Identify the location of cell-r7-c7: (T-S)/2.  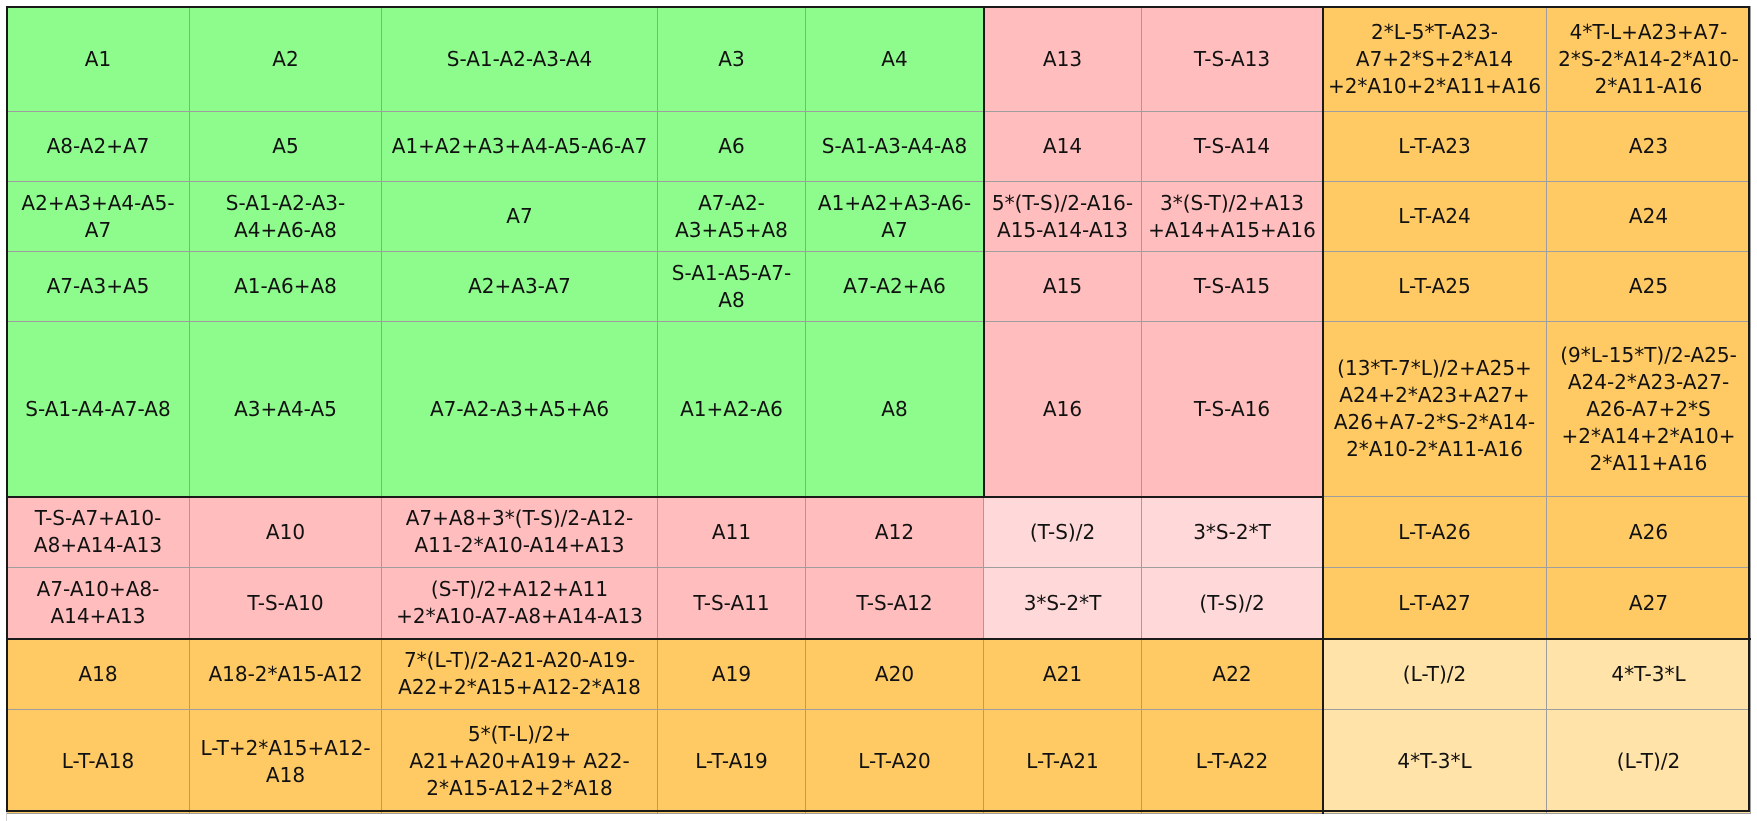
(1232, 603).